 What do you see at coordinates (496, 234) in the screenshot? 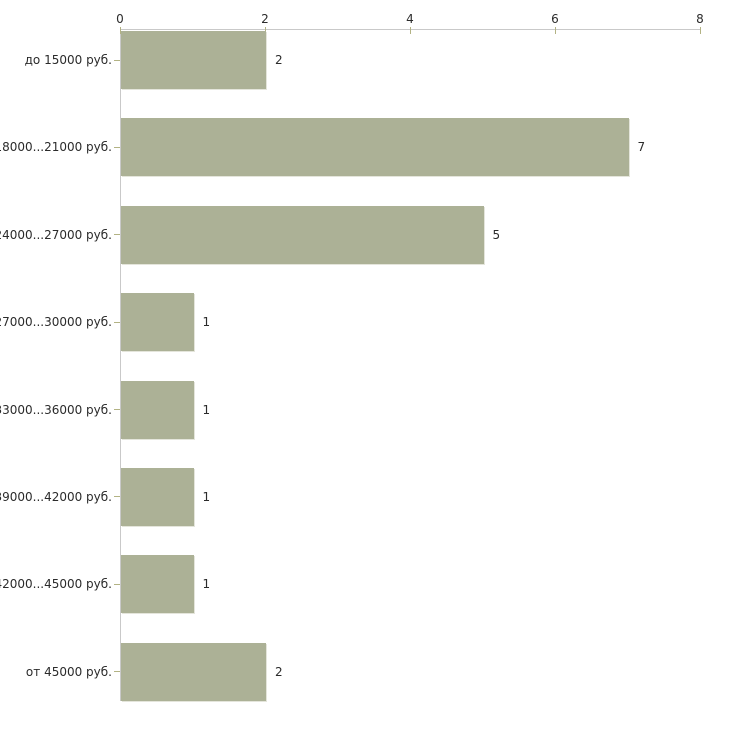
I see `value-label: 5` at bounding box center [496, 234].